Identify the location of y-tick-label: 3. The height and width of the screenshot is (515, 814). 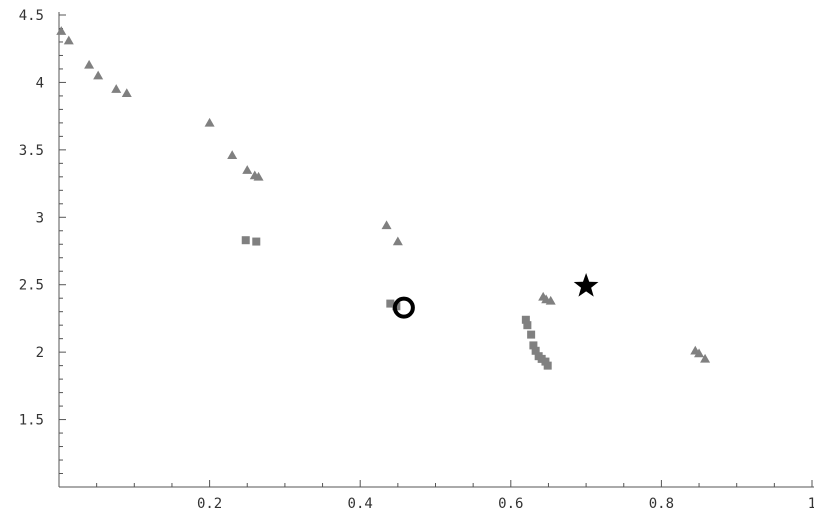
(40, 218).